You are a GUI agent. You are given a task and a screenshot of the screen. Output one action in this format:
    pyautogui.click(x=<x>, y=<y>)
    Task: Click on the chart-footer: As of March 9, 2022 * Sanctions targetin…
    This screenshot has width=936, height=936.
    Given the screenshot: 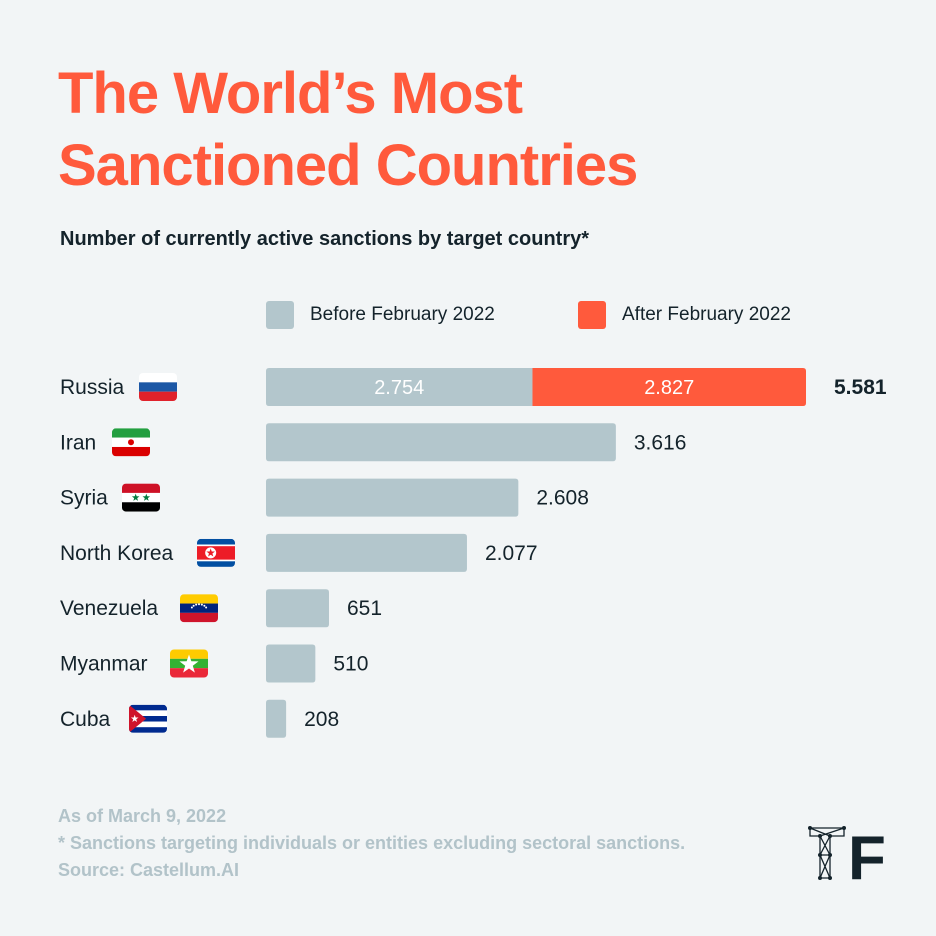 What is the action you would take?
    pyautogui.click(x=371, y=843)
    